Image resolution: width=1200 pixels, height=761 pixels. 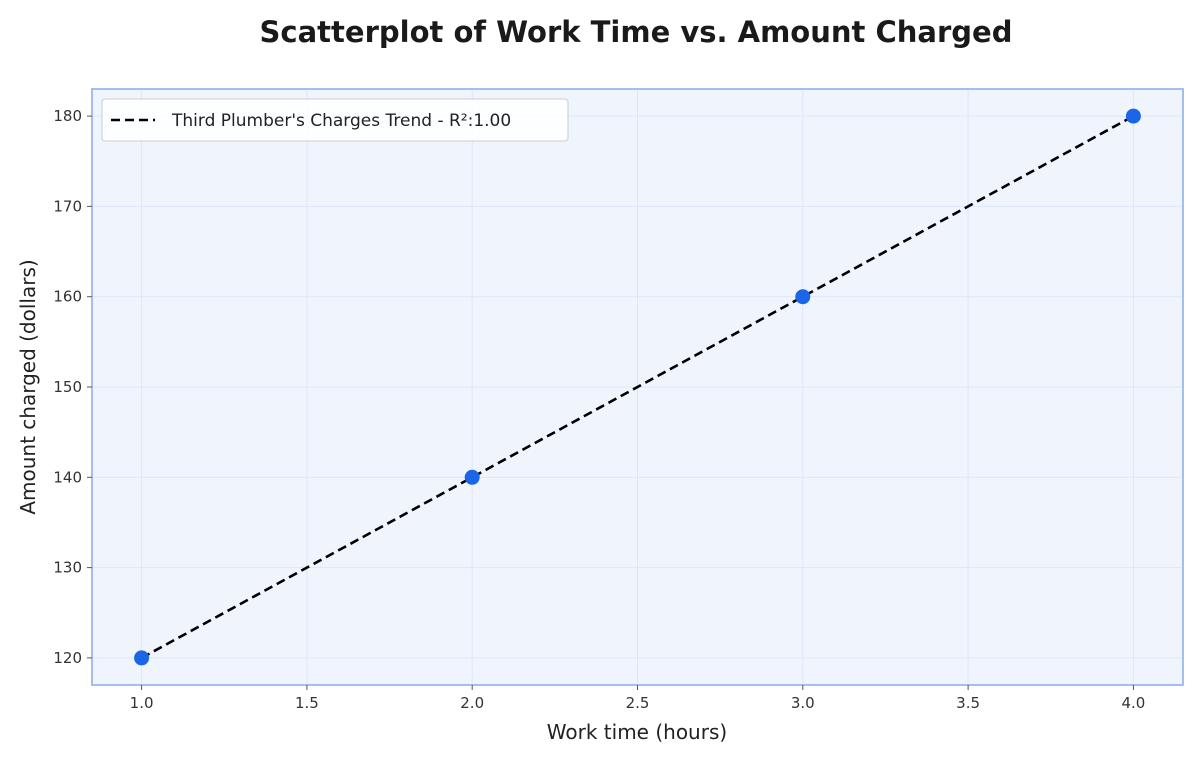 I want to click on y-tick-label: 170, so click(x=67, y=206).